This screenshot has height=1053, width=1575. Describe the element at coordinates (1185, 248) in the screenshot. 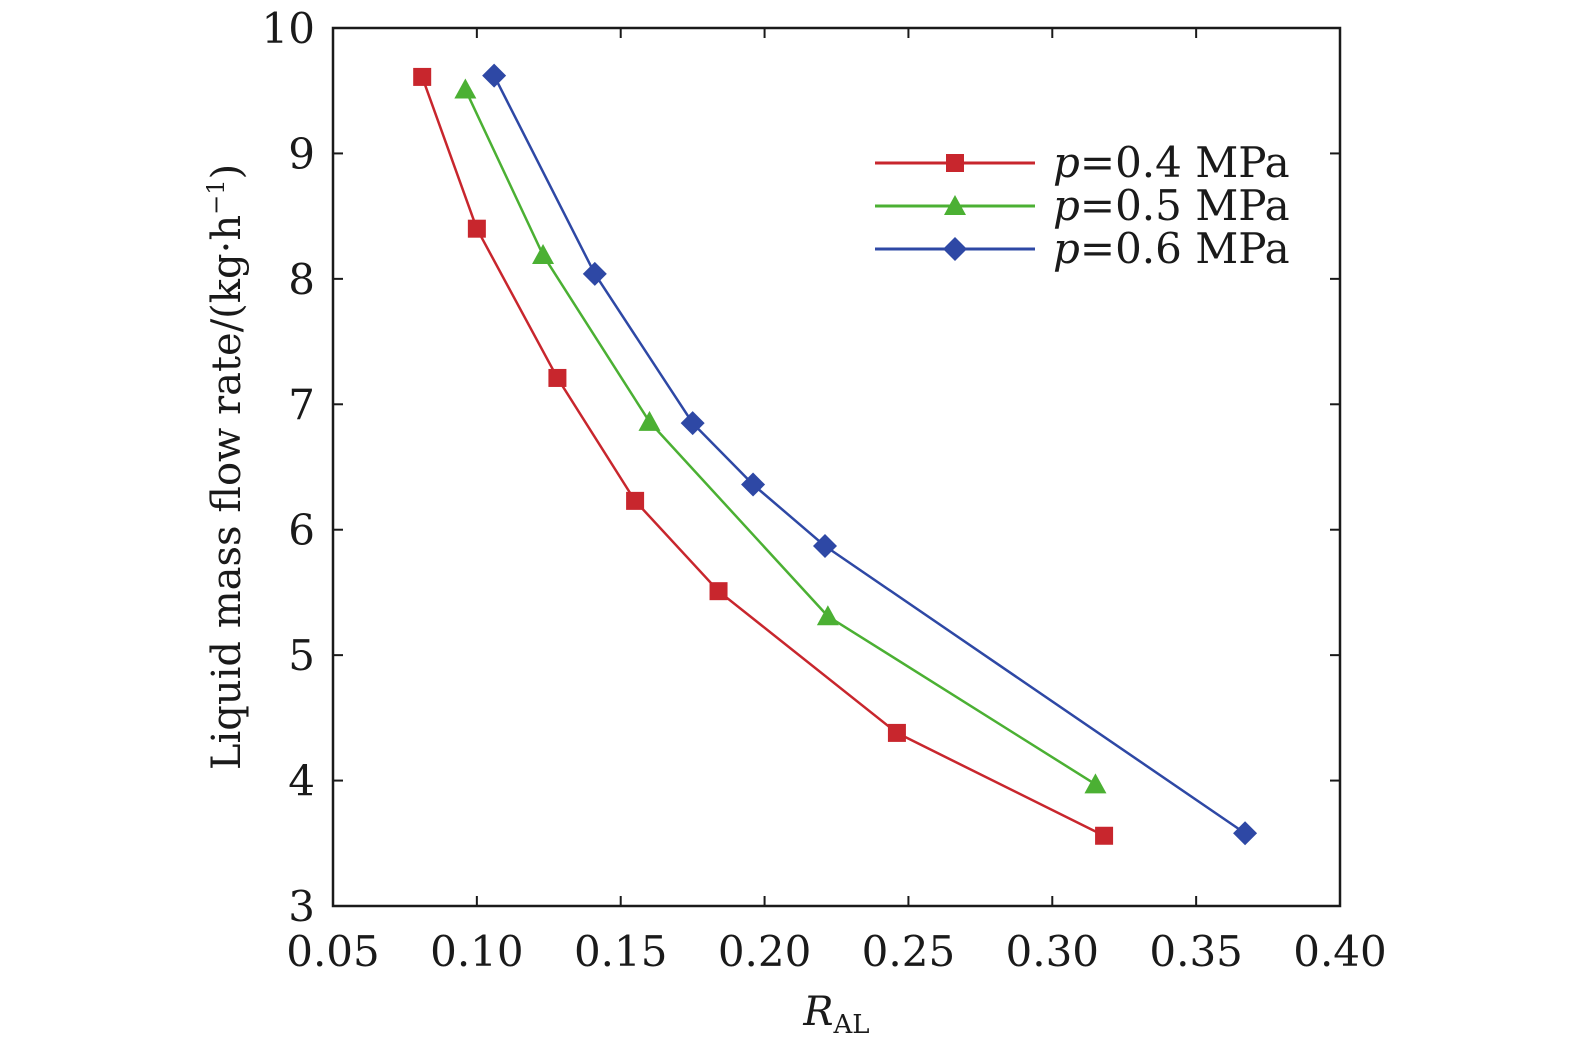

I see `legend-value: =0.6 MPa` at that location.